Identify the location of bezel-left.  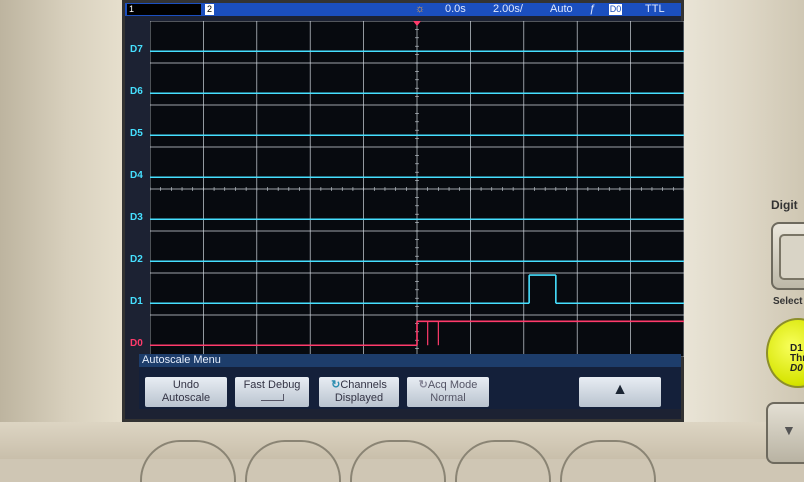
(61, 229).